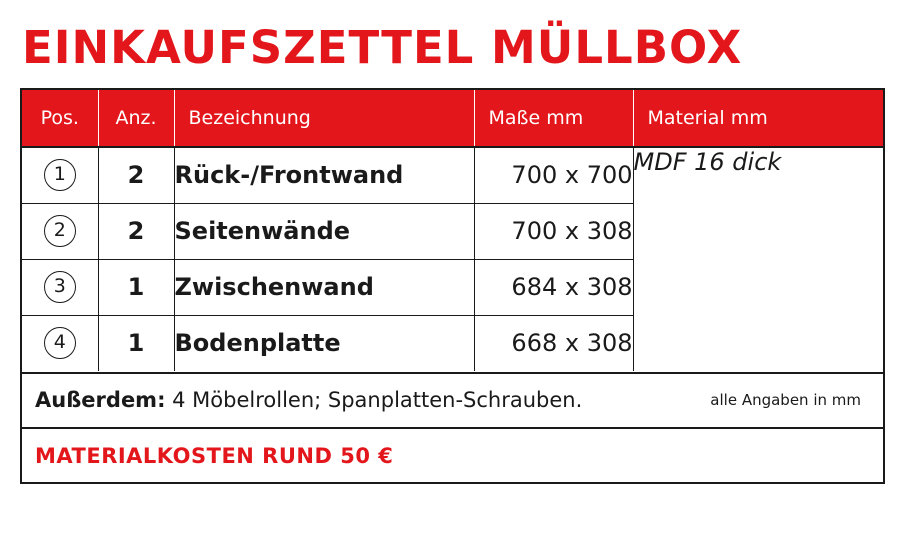 This screenshot has height=555, width=910. I want to click on position-number-badge: 2, so click(59, 231).